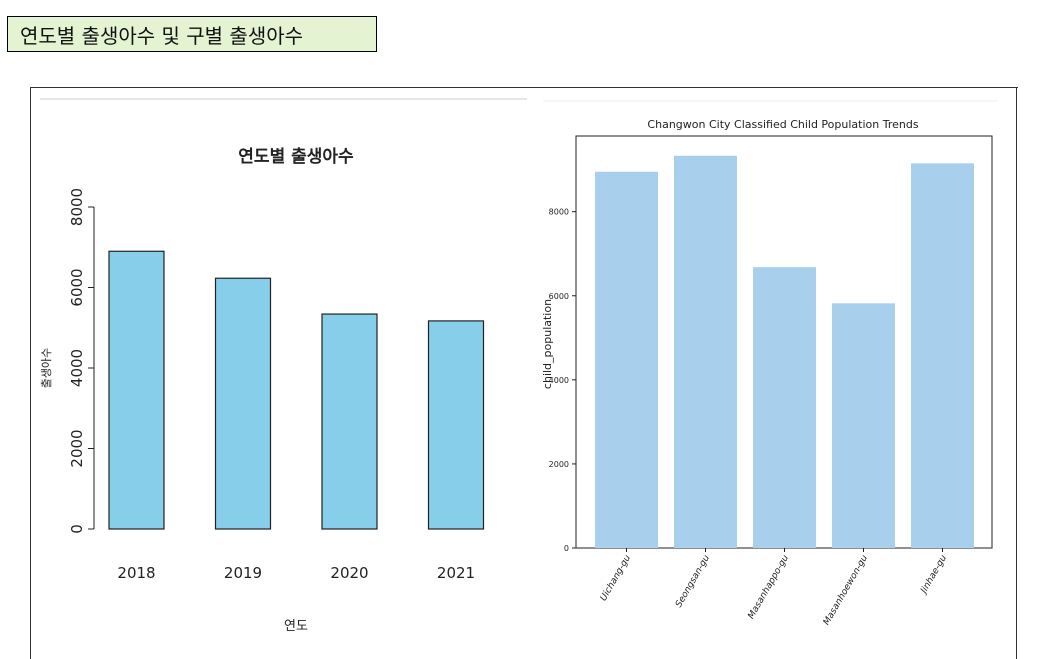 This screenshot has height=659, width=1051. I want to click on left-y-tick-label: 2000, so click(77, 448).